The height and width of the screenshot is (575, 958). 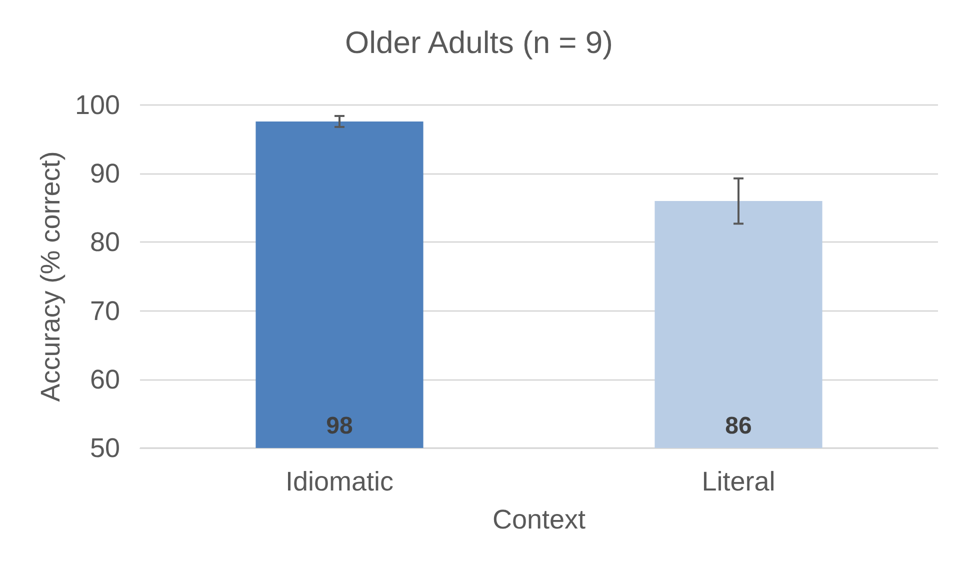 What do you see at coordinates (105, 448) in the screenshot?
I see `y-tick-label: 50` at bounding box center [105, 448].